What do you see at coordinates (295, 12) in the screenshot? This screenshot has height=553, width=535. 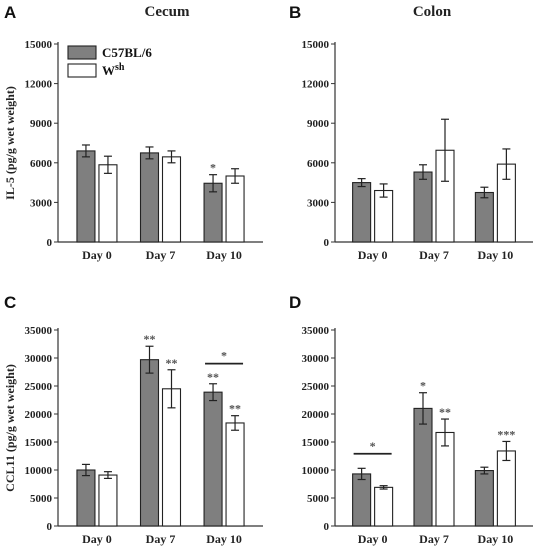 I see `panel-letter: B` at bounding box center [295, 12].